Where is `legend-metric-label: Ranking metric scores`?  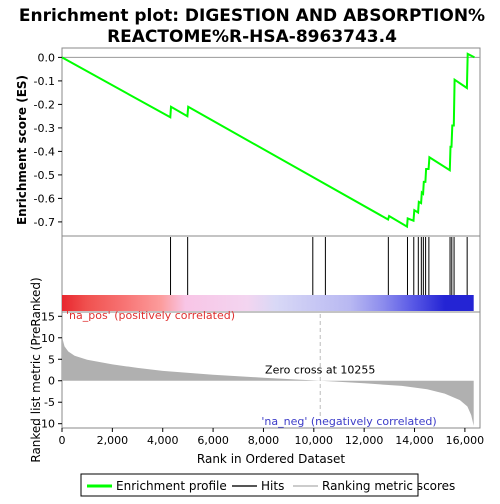
legend-metric-label: Ranking metric scores is located at coordinates (388, 486).